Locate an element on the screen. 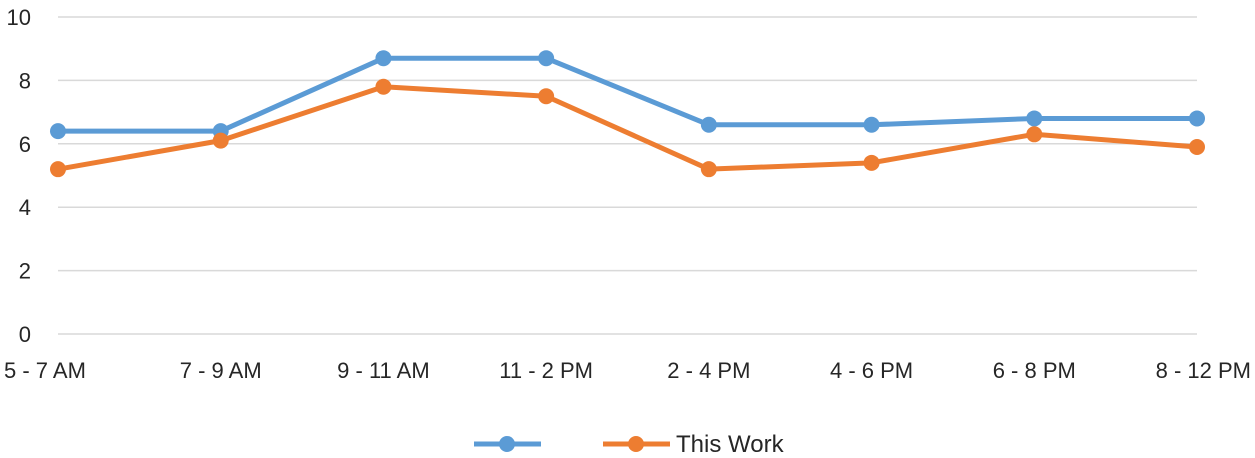 The height and width of the screenshot is (458, 1255). x-tick-label: 5 - 7 AM is located at coordinates (45, 370).